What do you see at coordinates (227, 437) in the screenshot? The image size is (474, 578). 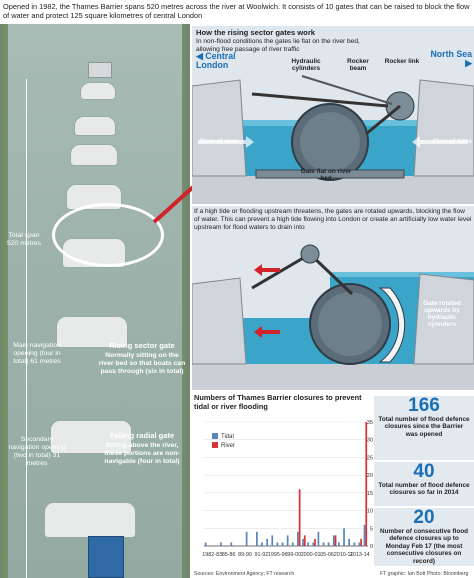 I see `legend-label: Tidal` at bounding box center [227, 437].